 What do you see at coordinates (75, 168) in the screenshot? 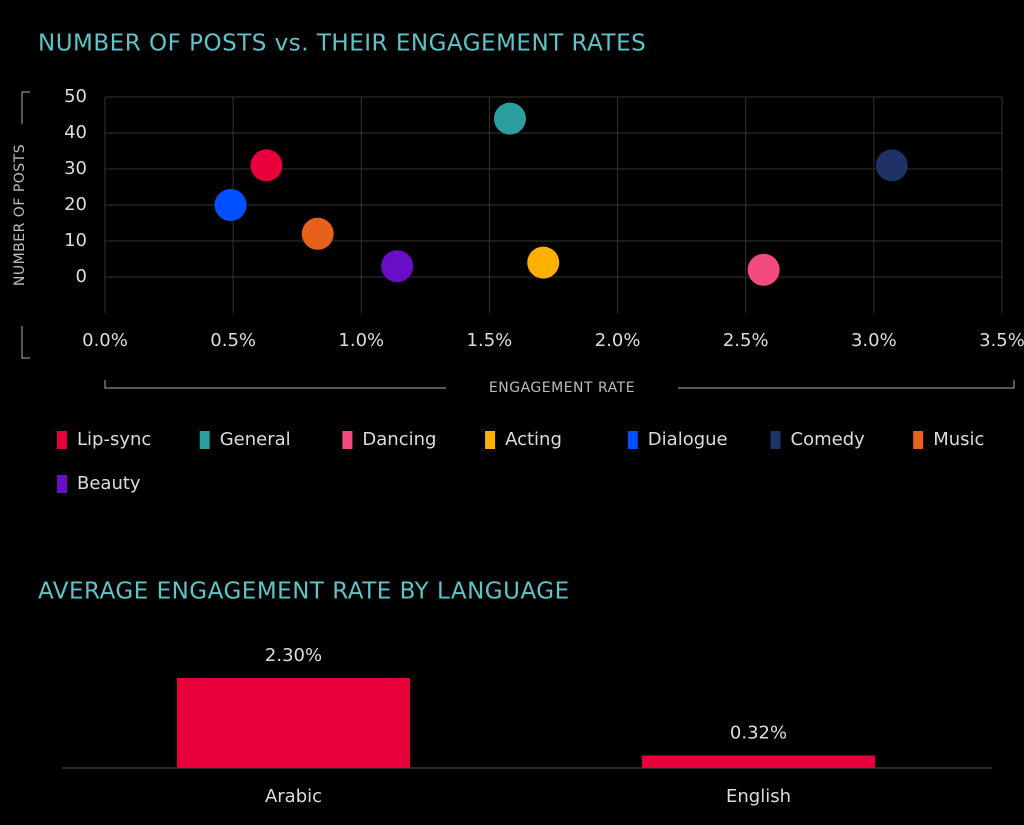
I see `y-tick-label: 30` at bounding box center [75, 168].